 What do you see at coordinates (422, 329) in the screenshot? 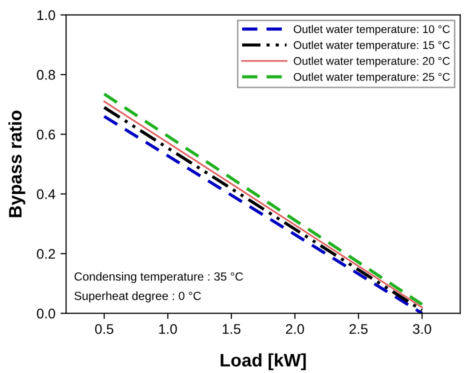
I see `x-tick-label: 3.0` at bounding box center [422, 329].